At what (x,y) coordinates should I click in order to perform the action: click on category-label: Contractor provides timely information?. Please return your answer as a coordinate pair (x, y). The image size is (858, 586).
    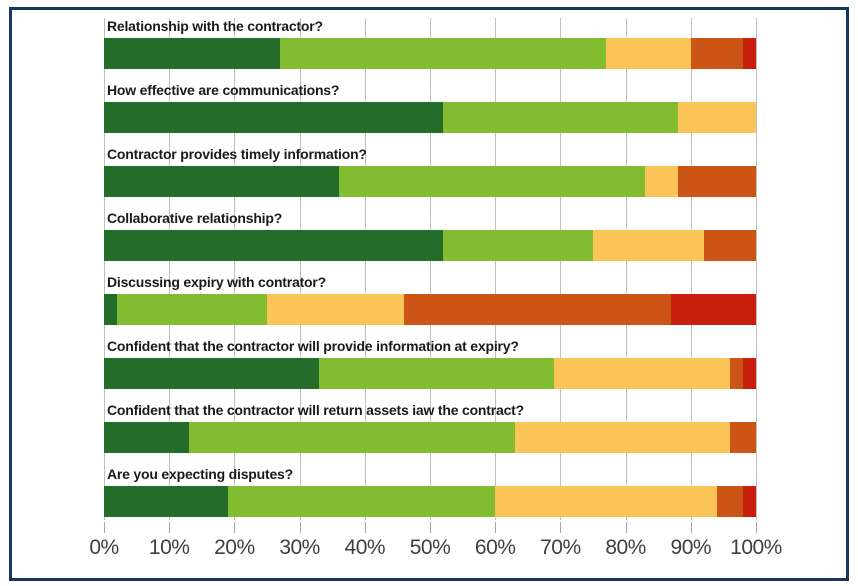
    Looking at the image, I should click on (237, 154).